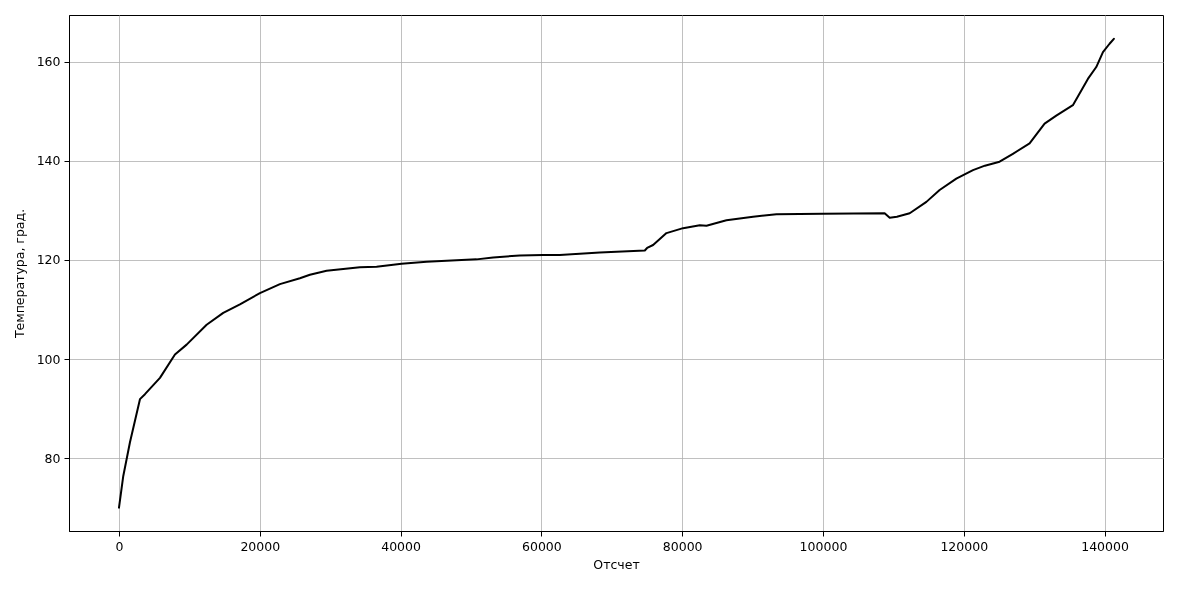  What do you see at coordinates (682, 546) in the screenshot?
I see `x-tick-label: 80000` at bounding box center [682, 546].